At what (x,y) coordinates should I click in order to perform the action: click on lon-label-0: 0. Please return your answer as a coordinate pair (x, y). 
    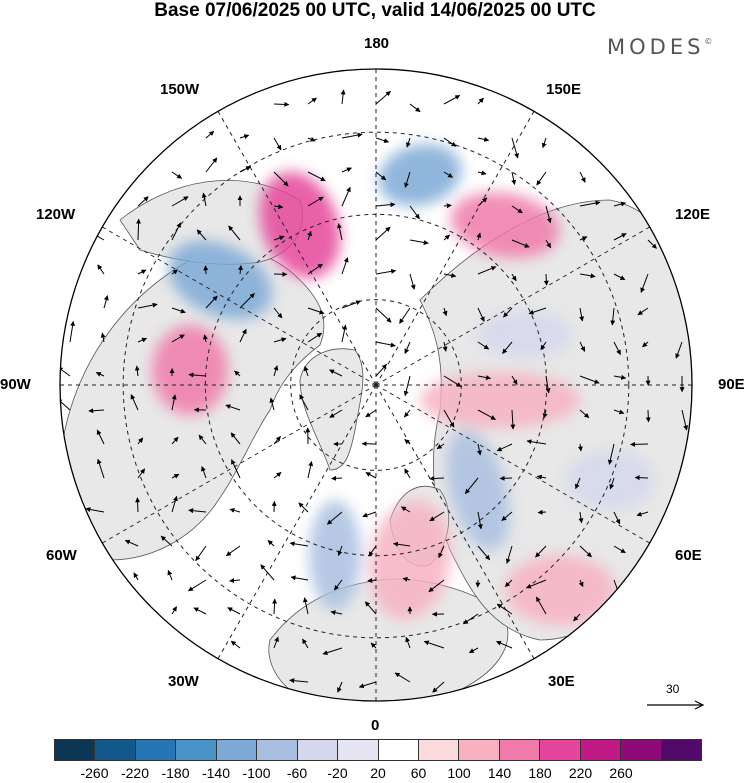
    Looking at the image, I should click on (375, 725).